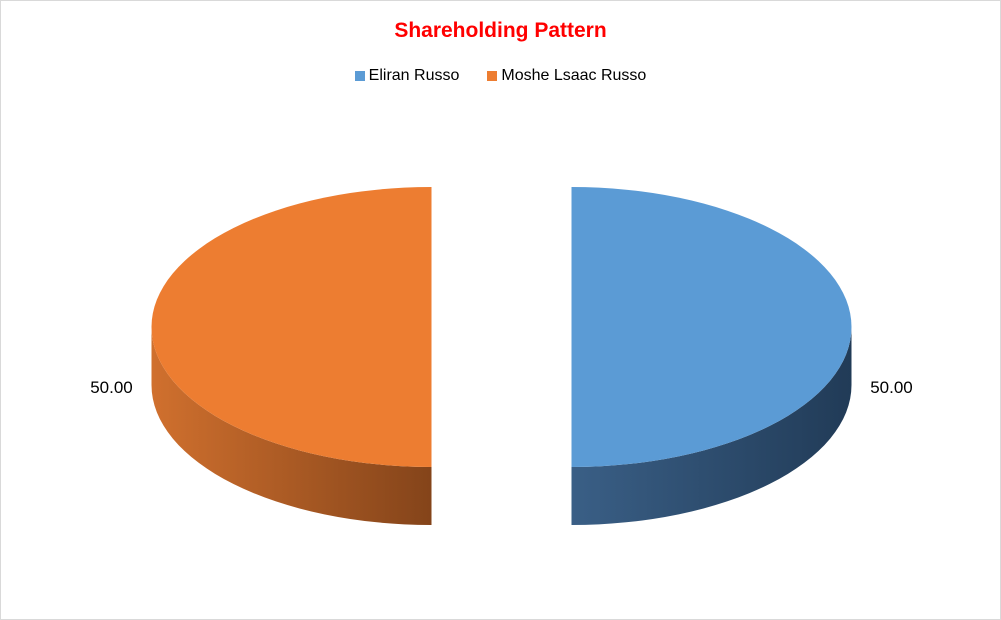  I want to click on legend-label: Eliran Russo, so click(414, 75).